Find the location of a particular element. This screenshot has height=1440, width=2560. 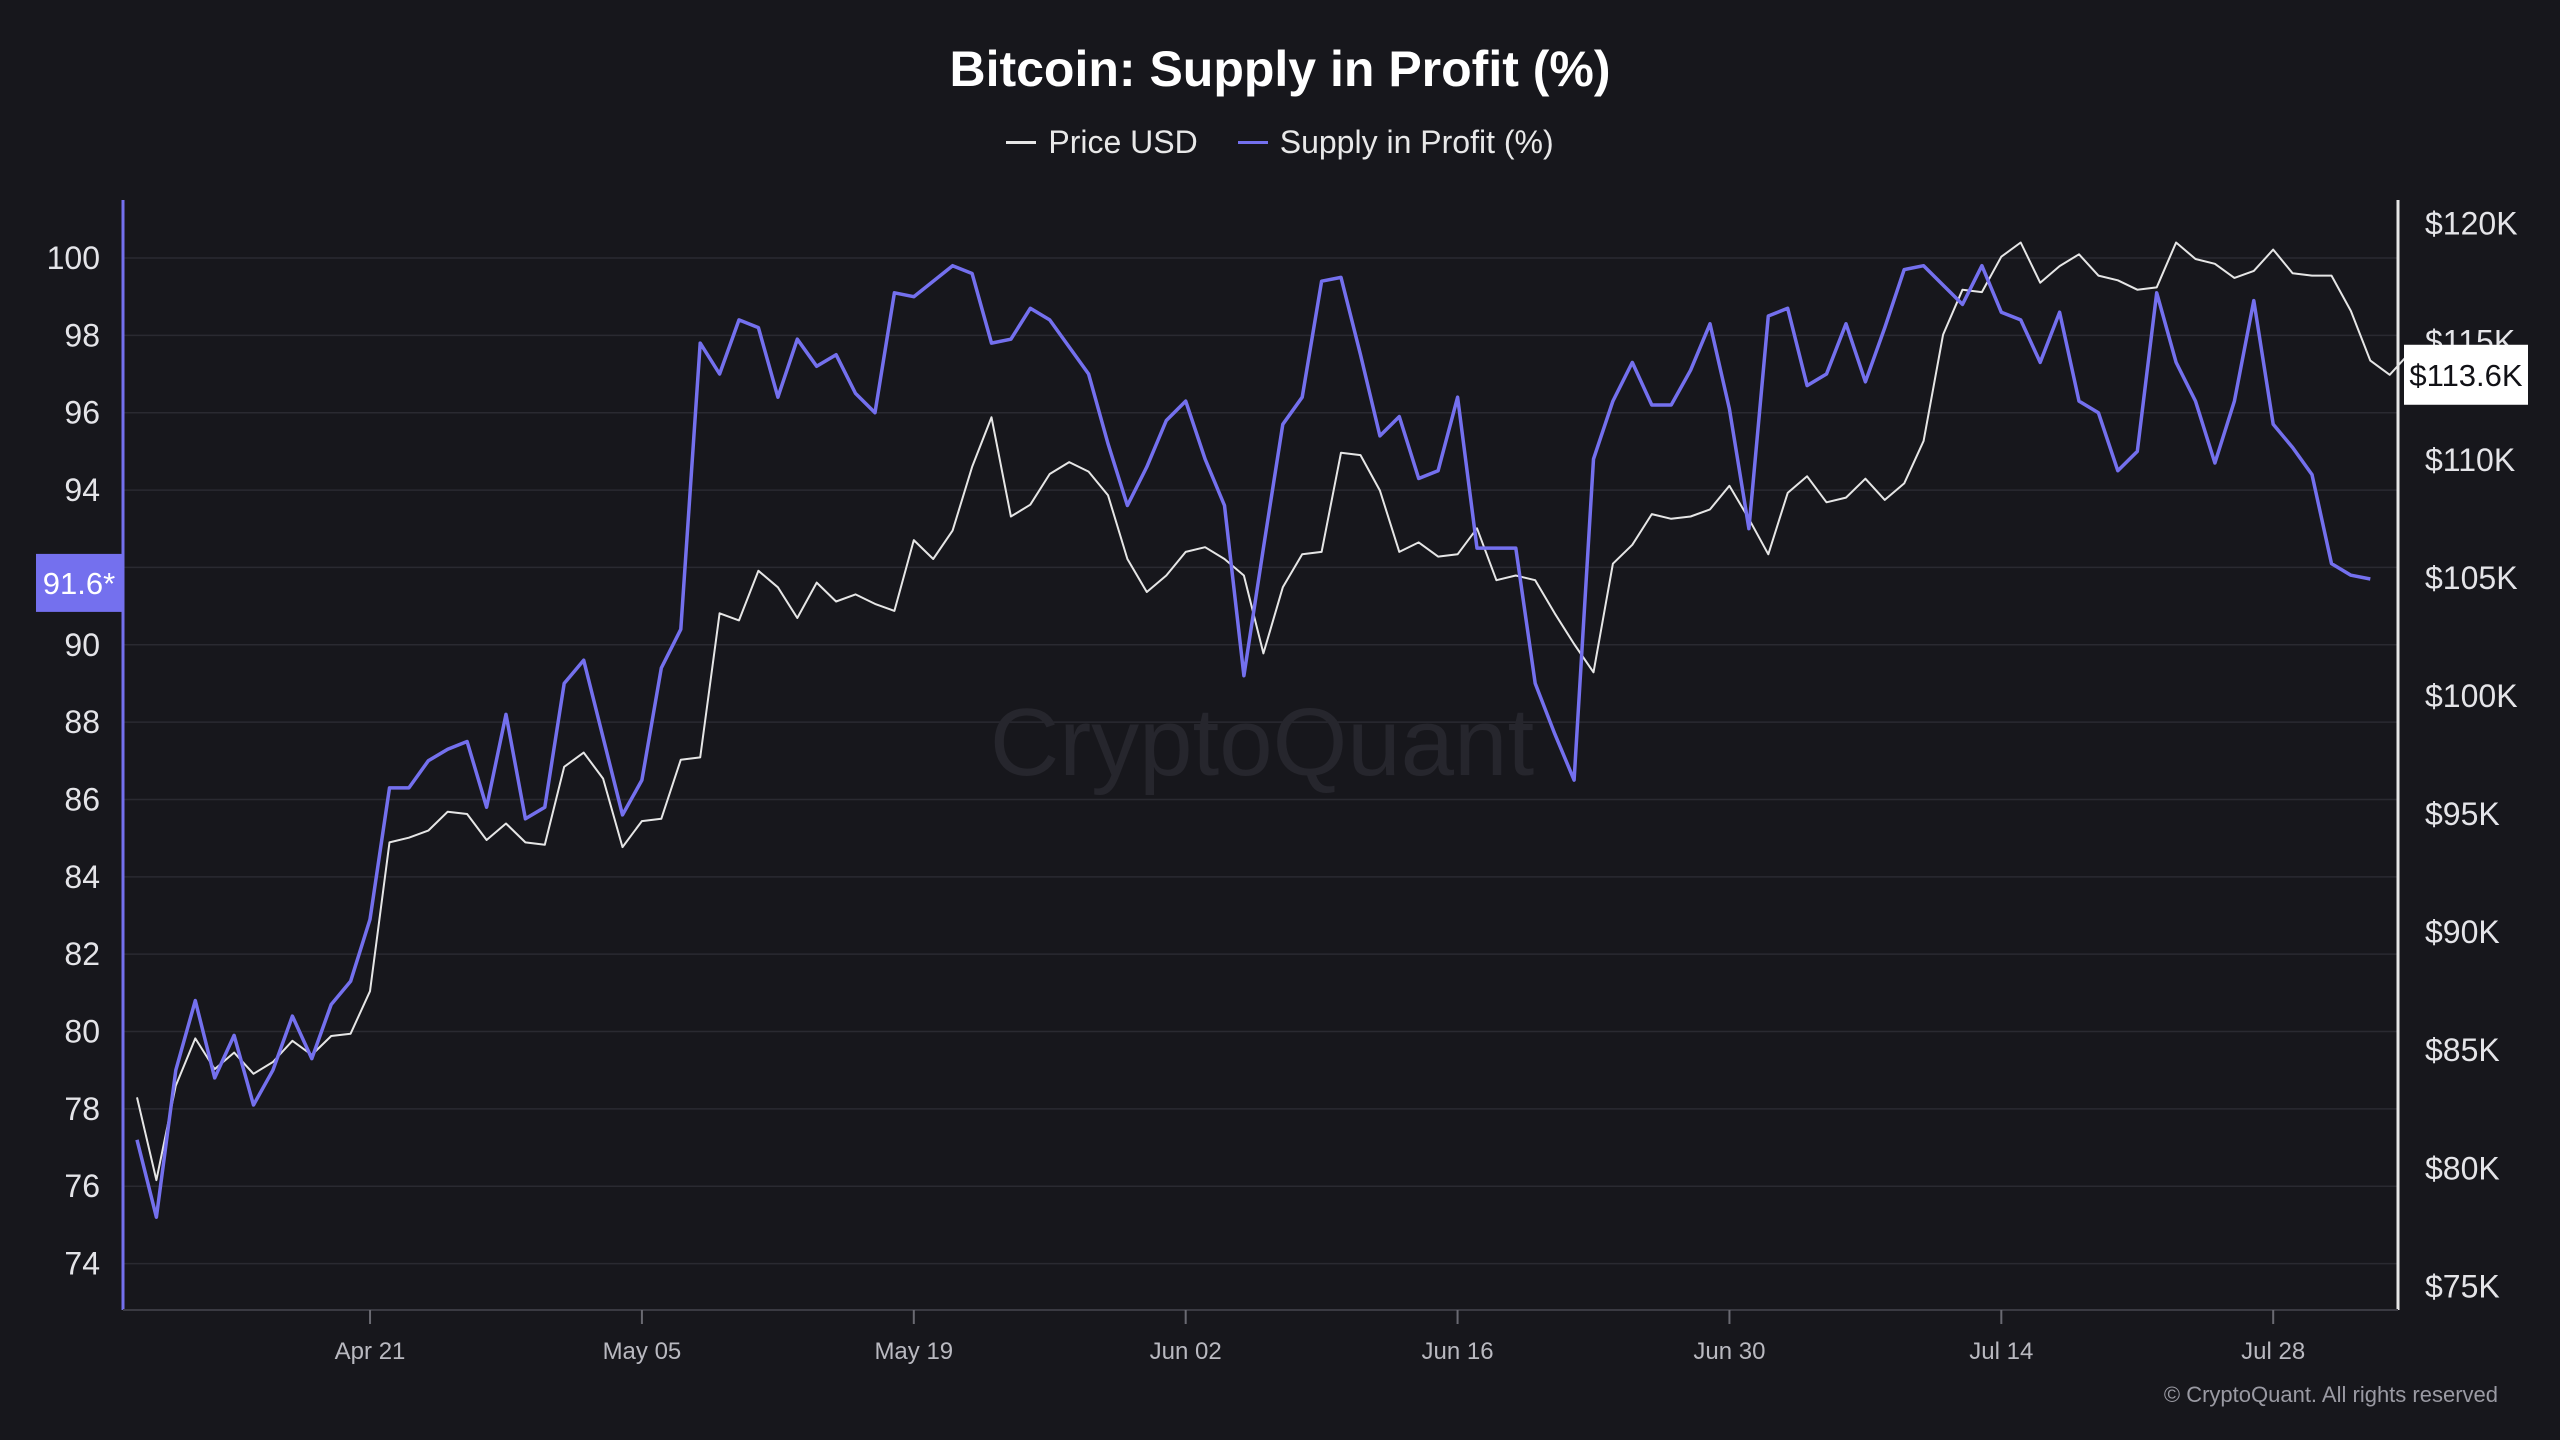

legend-item-price: Price USD is located at coordinates (1102, 142).